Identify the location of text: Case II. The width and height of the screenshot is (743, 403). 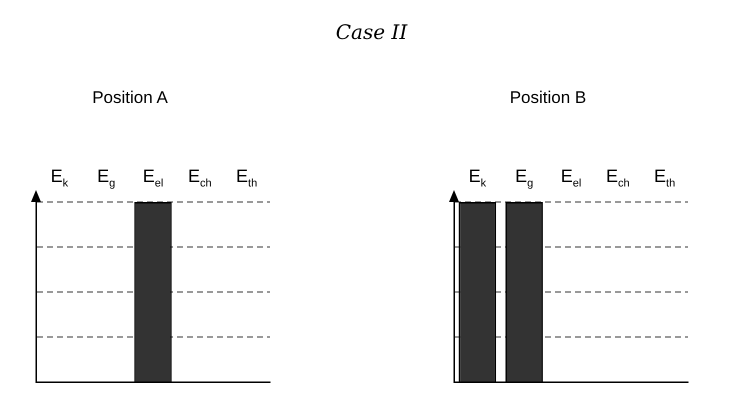
(371, 32).